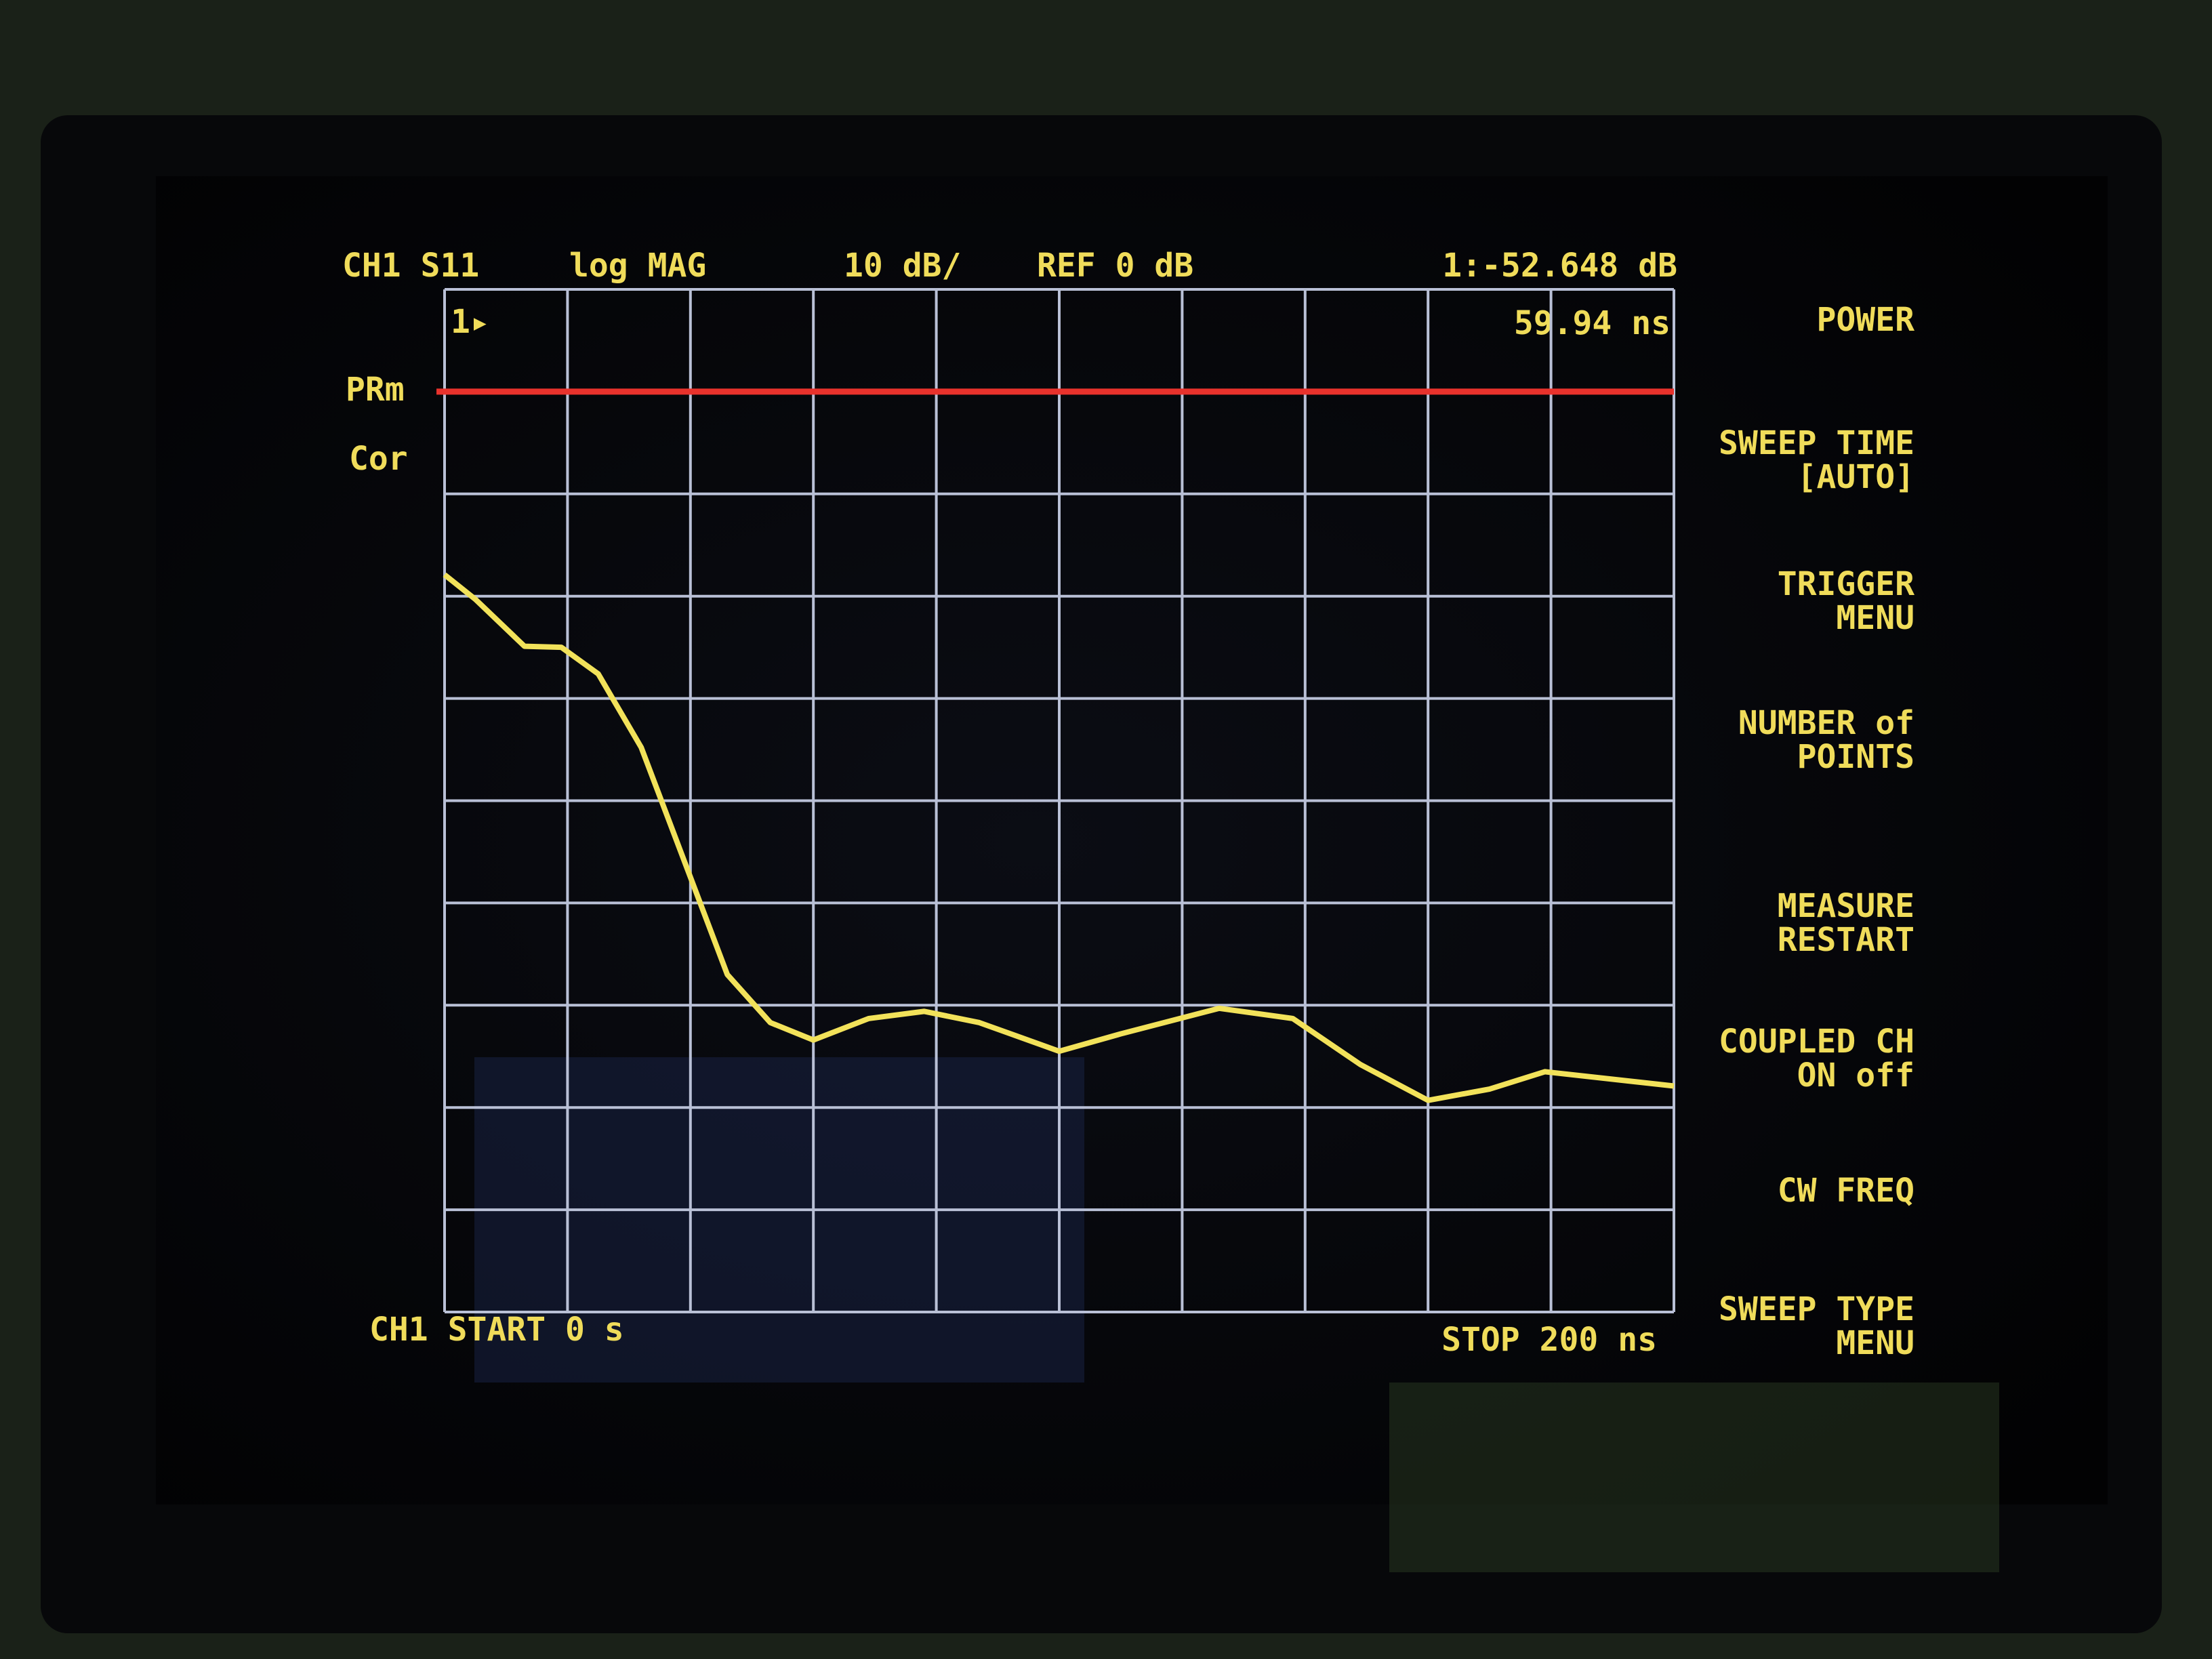  I want to click on softkey-label: TRIGGER, so click(1846, 584).